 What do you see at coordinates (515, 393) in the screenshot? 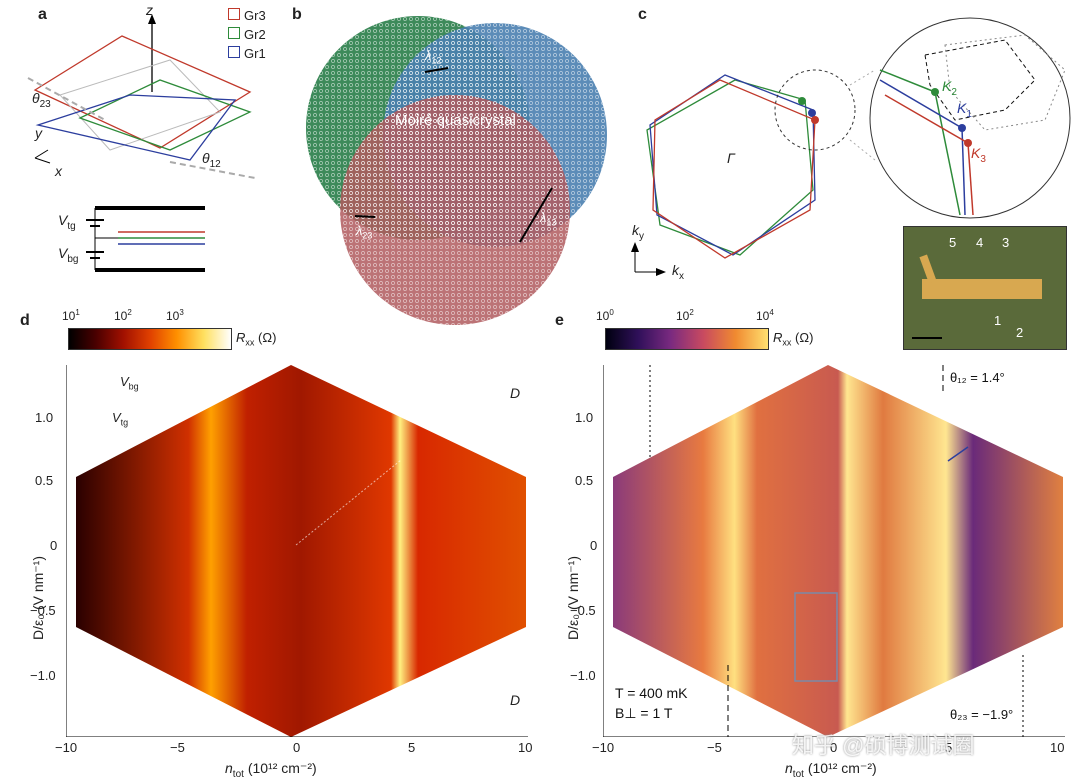
I see `D-up-label: D` at bounding box center [515, 393].